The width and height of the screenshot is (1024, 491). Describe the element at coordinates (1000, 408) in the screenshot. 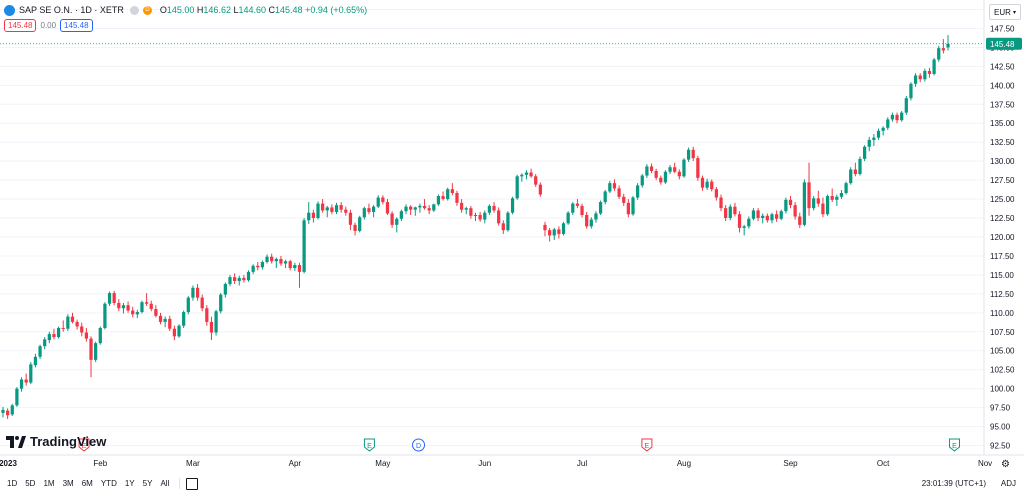

I see `price-tick-label: 97.50` at that location.